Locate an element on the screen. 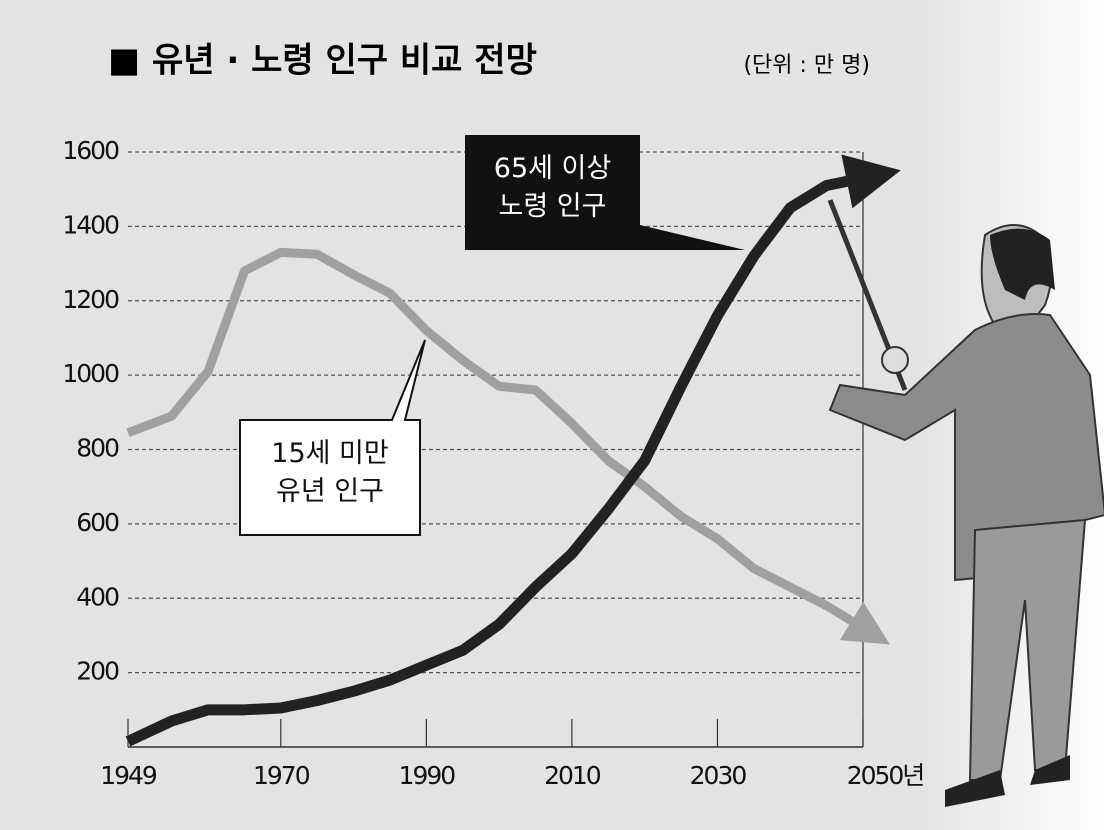 Image resolution: width=1104 pixels, height=830 pixels. unit-label: (단위 : 만 명) is located at coordinates (806, 65).